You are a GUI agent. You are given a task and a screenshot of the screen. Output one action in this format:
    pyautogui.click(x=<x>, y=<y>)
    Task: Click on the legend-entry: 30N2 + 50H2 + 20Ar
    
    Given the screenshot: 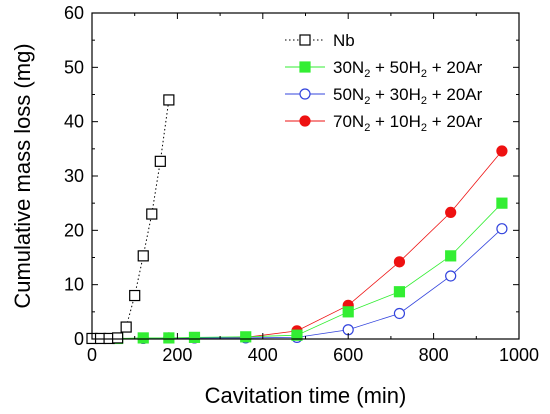 What is the action you would take?
    pyautogui.click(x=384, y=69)
    